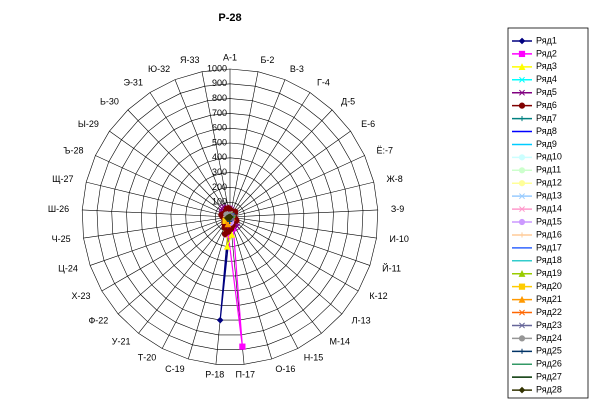  I want to click on legend-label: Ряд5, so click(546, 92).